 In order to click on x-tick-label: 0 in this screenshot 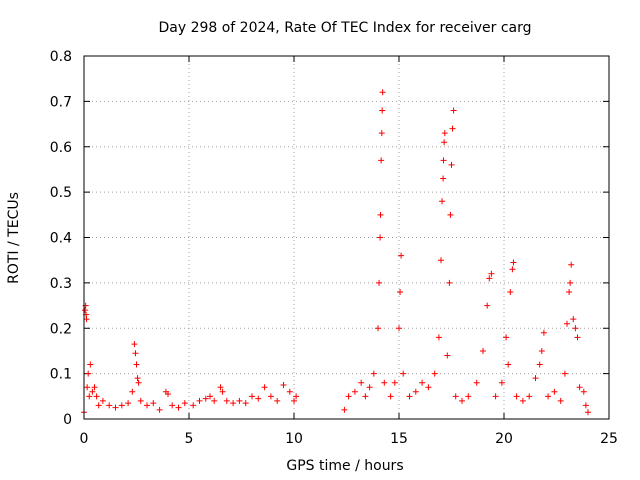, I will do `click(84, 439)`.